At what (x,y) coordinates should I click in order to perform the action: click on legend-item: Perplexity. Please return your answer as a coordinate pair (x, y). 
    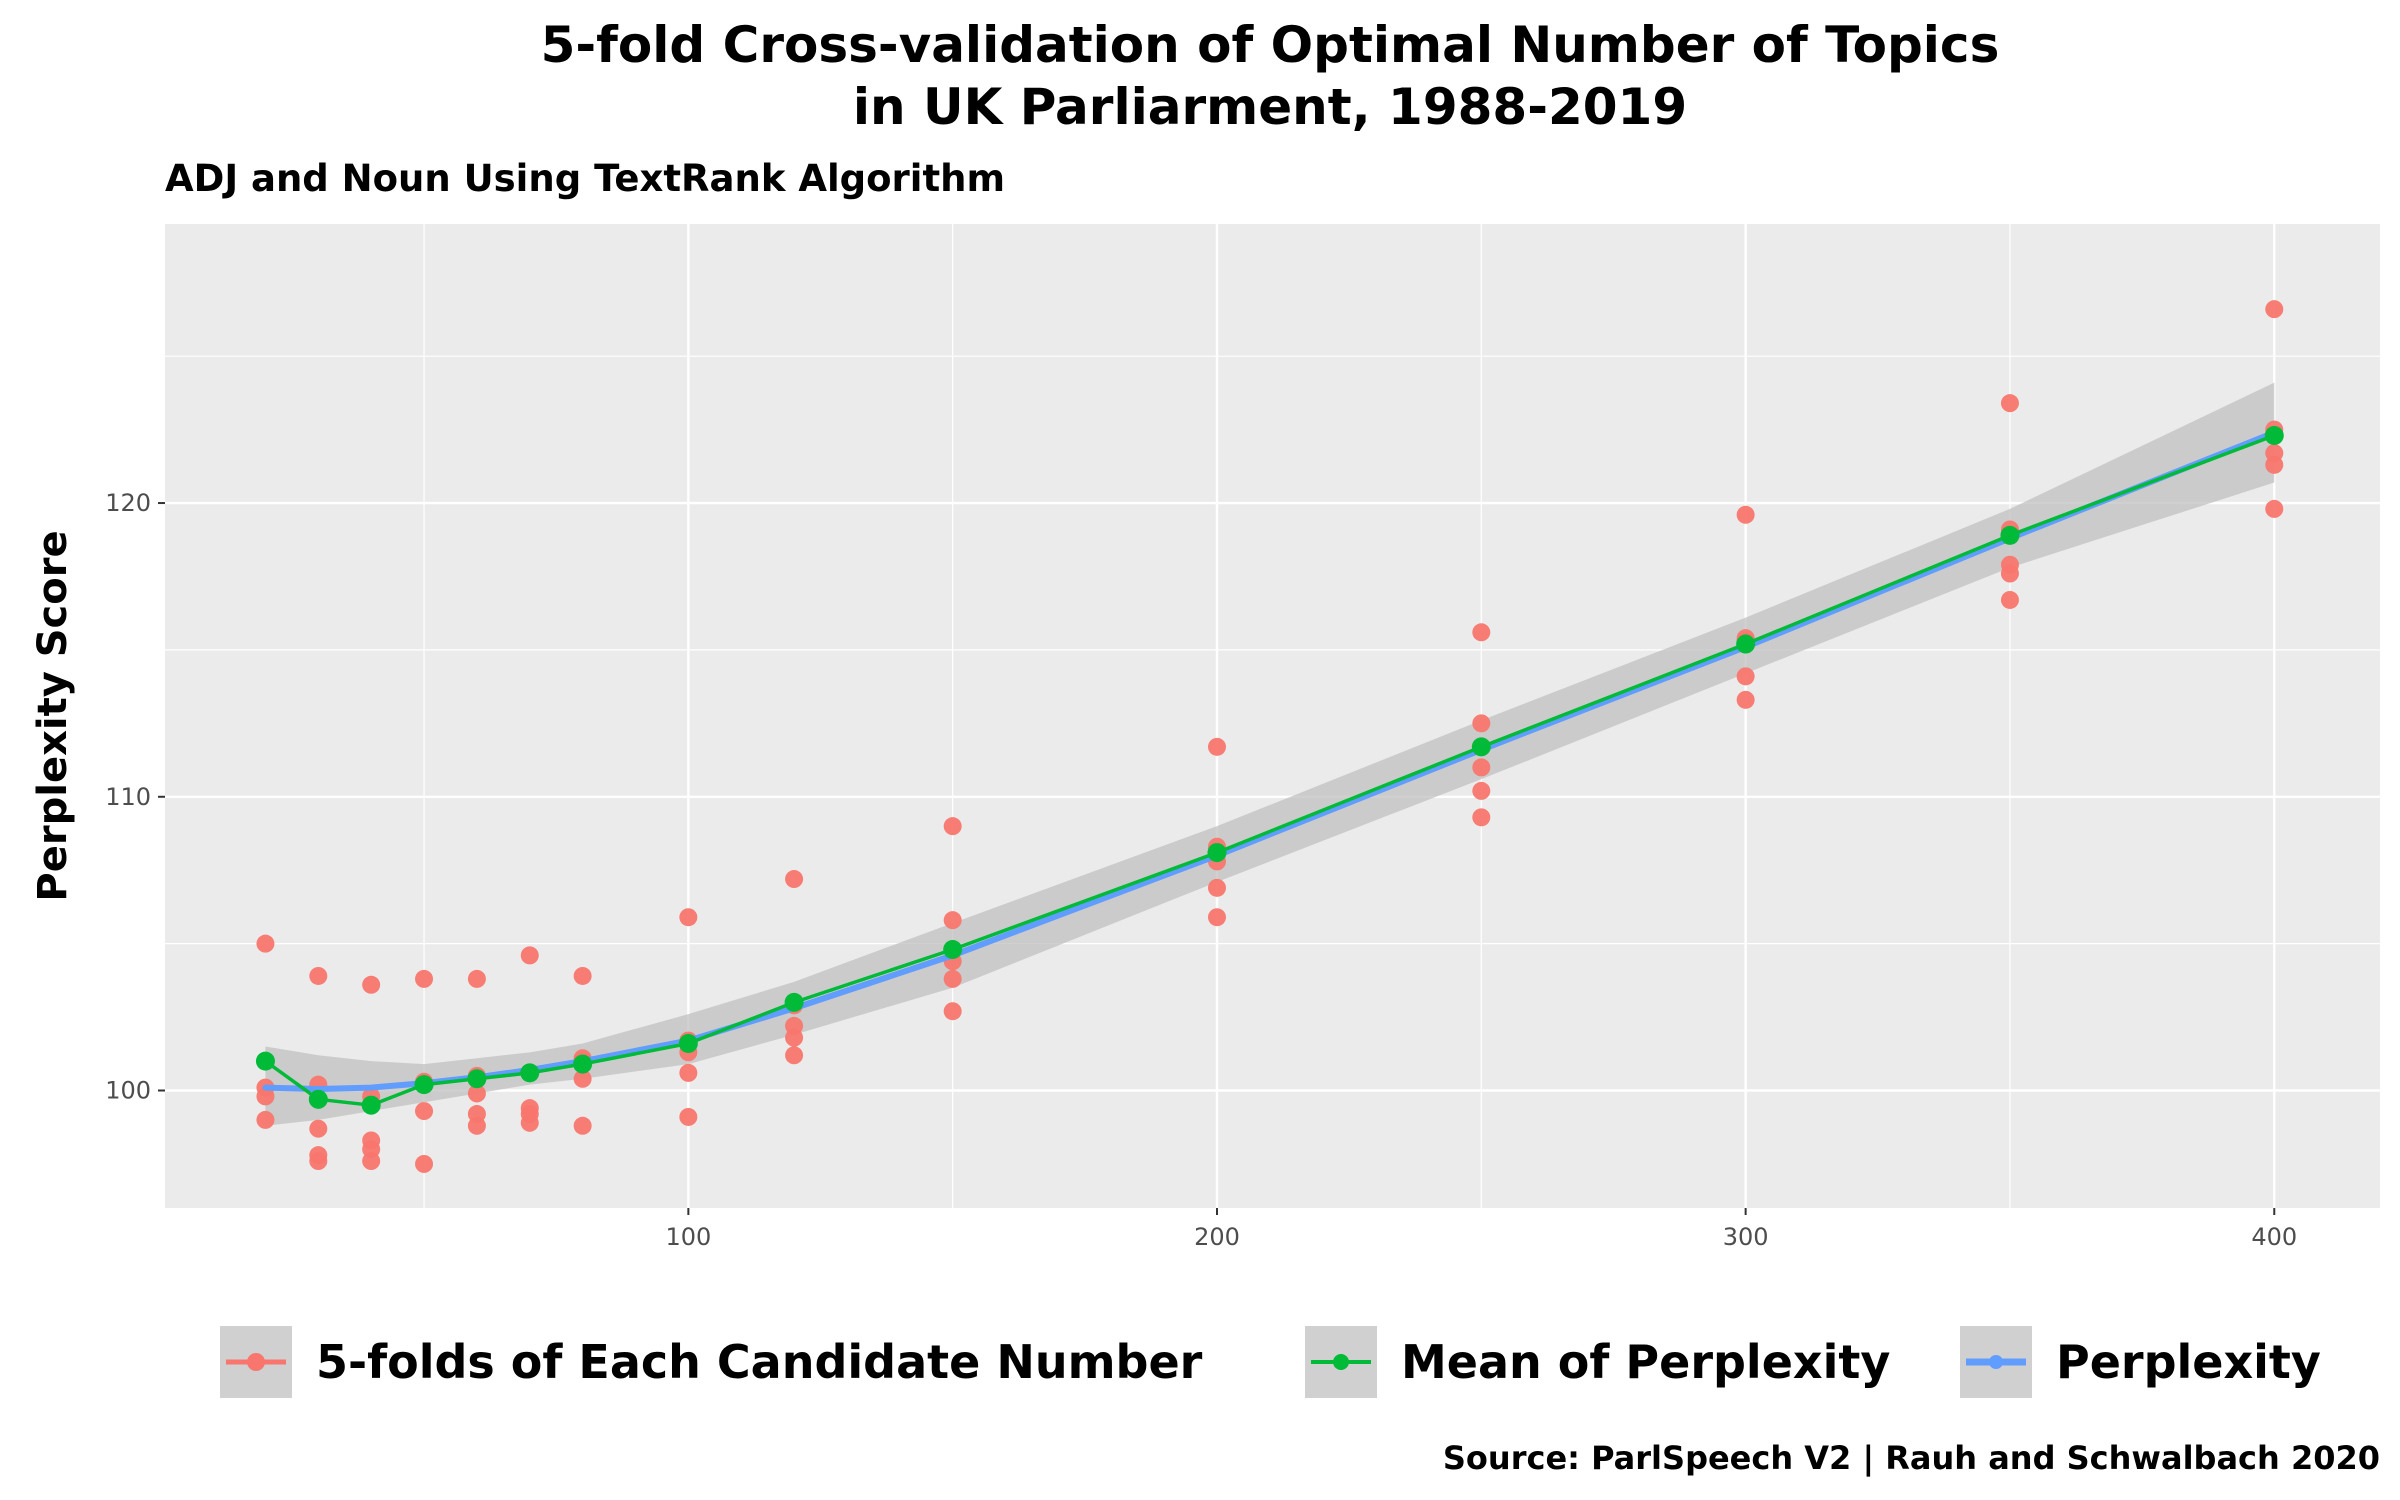
    Looking at the image, I should click on (2140, 1362).